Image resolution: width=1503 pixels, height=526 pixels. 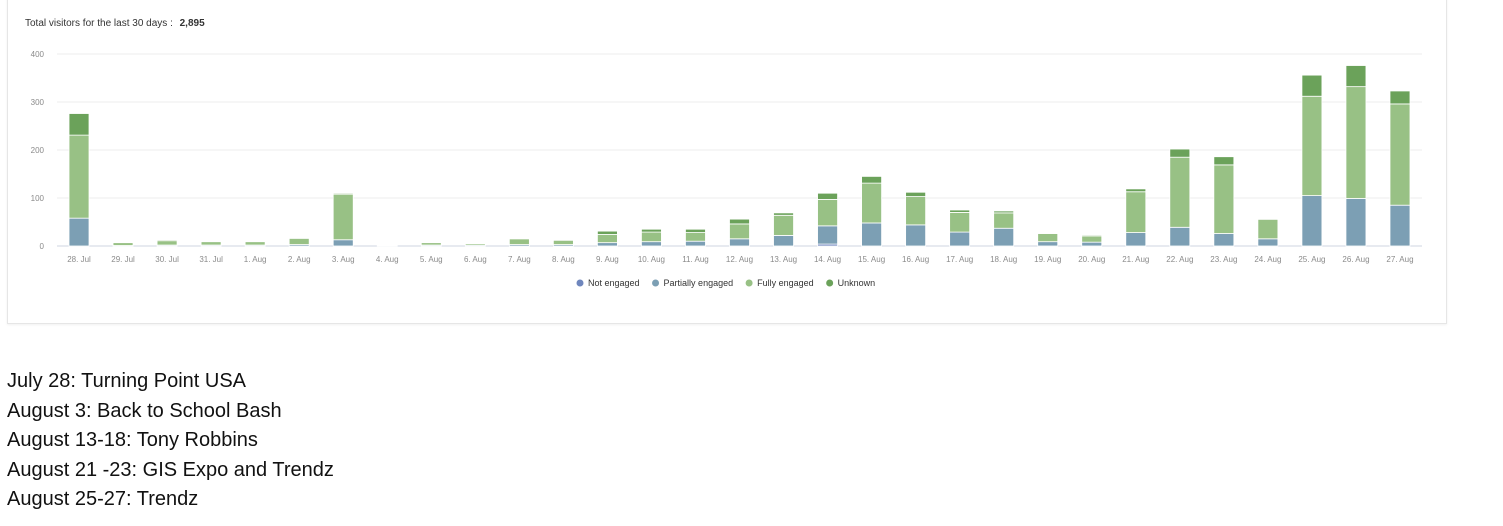 What do you see at coordinates (959, 259) in the screenshot?
I see `x-tick-label: 17. Aug` at bounding box center [959, 259].